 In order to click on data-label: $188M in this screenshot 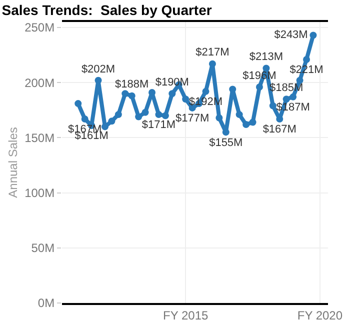, I will do `click(132, 84)`.